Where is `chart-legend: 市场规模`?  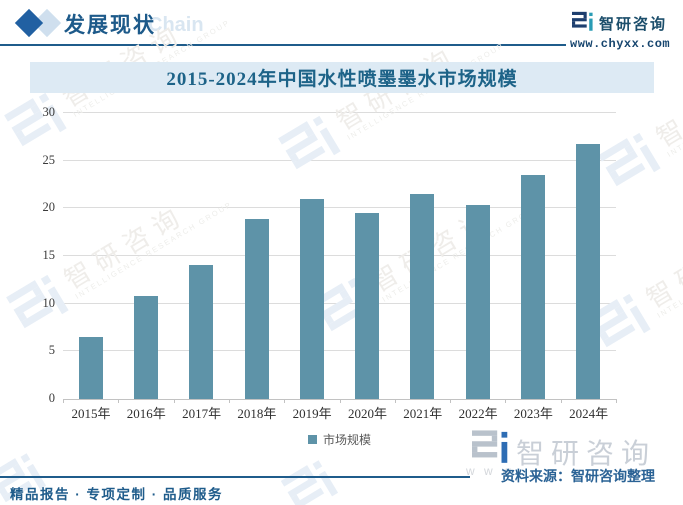
chart-legend: 市场规模 is located at coordinates (339, 439).